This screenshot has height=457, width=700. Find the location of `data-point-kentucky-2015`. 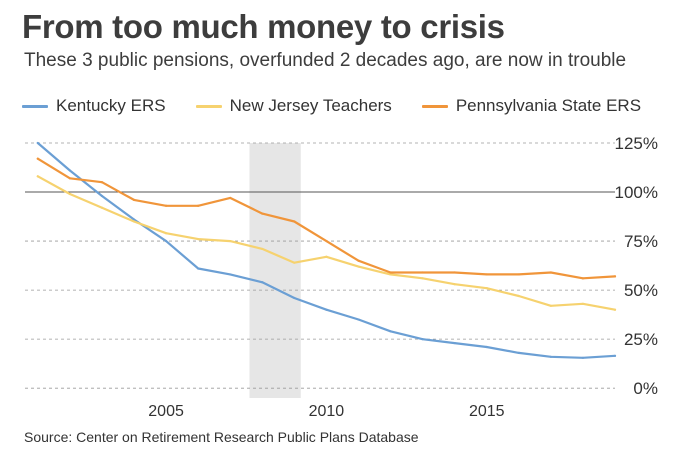

data-point-kentucky-2015 is located at coordinates (486, 347).